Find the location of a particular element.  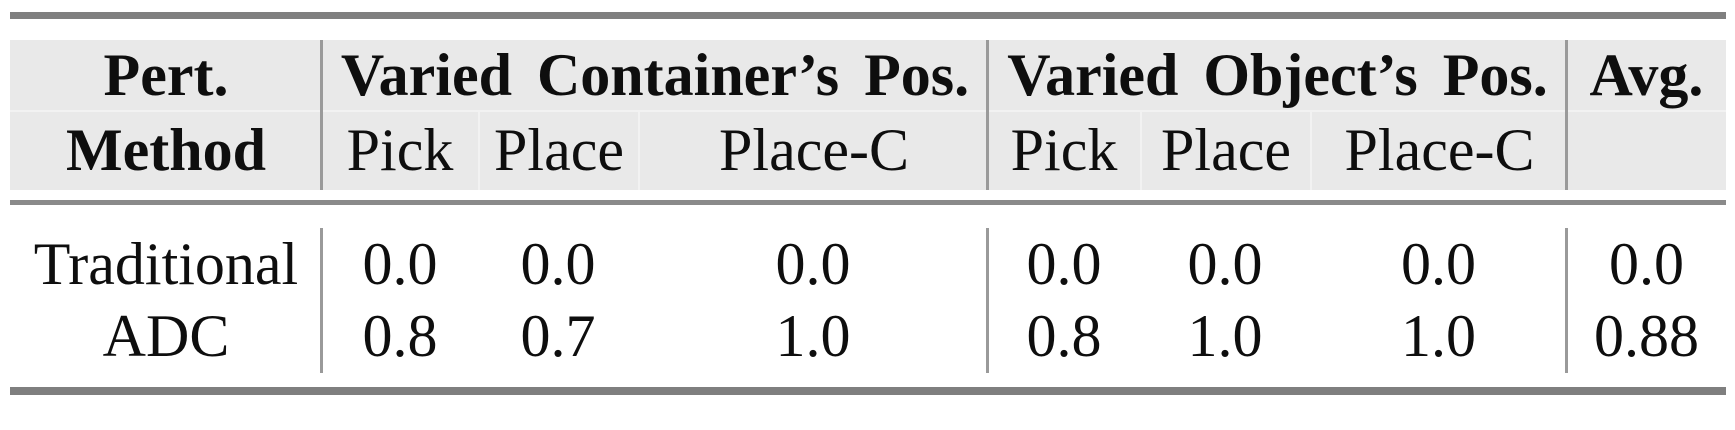

vsep-group2-avg-header is located at coordinates (1566, 115).